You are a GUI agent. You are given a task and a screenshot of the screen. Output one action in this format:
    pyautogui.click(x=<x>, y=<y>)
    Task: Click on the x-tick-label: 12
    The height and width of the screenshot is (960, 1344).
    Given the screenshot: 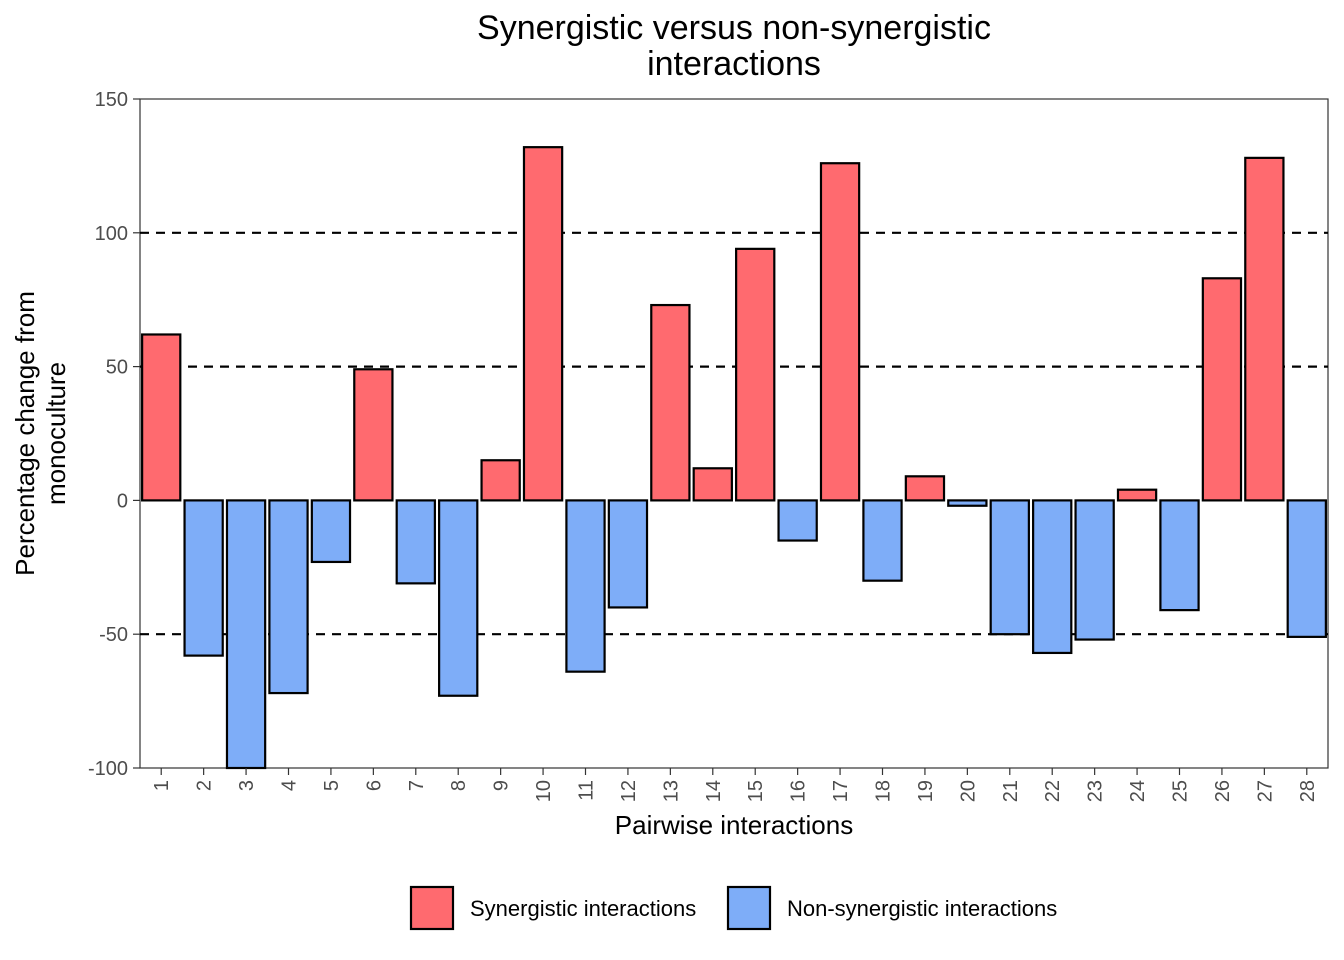 What is the action you would take?
    pyautogui.click(x=629, y=791)
    